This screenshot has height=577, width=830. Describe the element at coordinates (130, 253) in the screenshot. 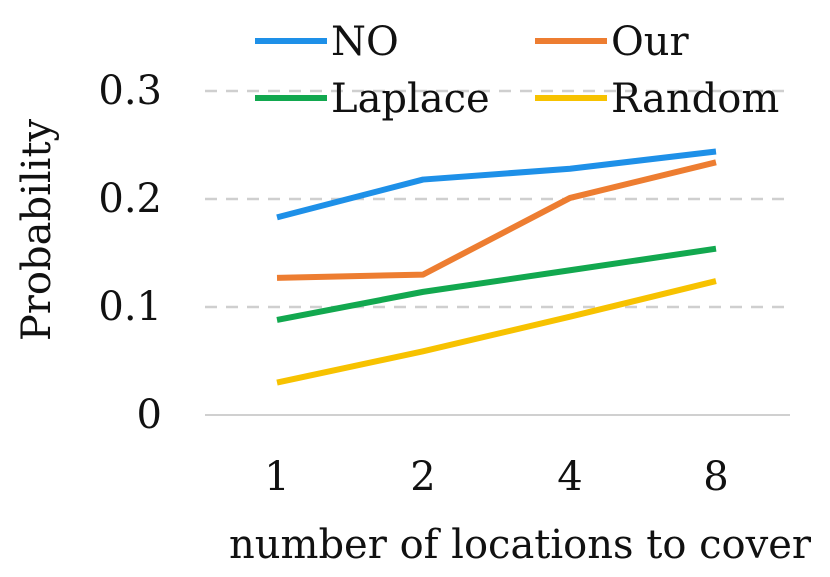

I see `y-tick-labels: 0 0.1 0.2 0.3` at that location.